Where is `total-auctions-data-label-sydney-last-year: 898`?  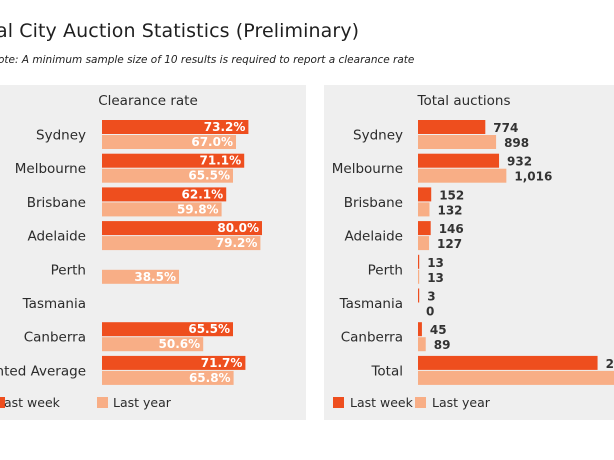
total-auctions-data-label-sydney-last-year: 898 is located at coordinates (516, 143).